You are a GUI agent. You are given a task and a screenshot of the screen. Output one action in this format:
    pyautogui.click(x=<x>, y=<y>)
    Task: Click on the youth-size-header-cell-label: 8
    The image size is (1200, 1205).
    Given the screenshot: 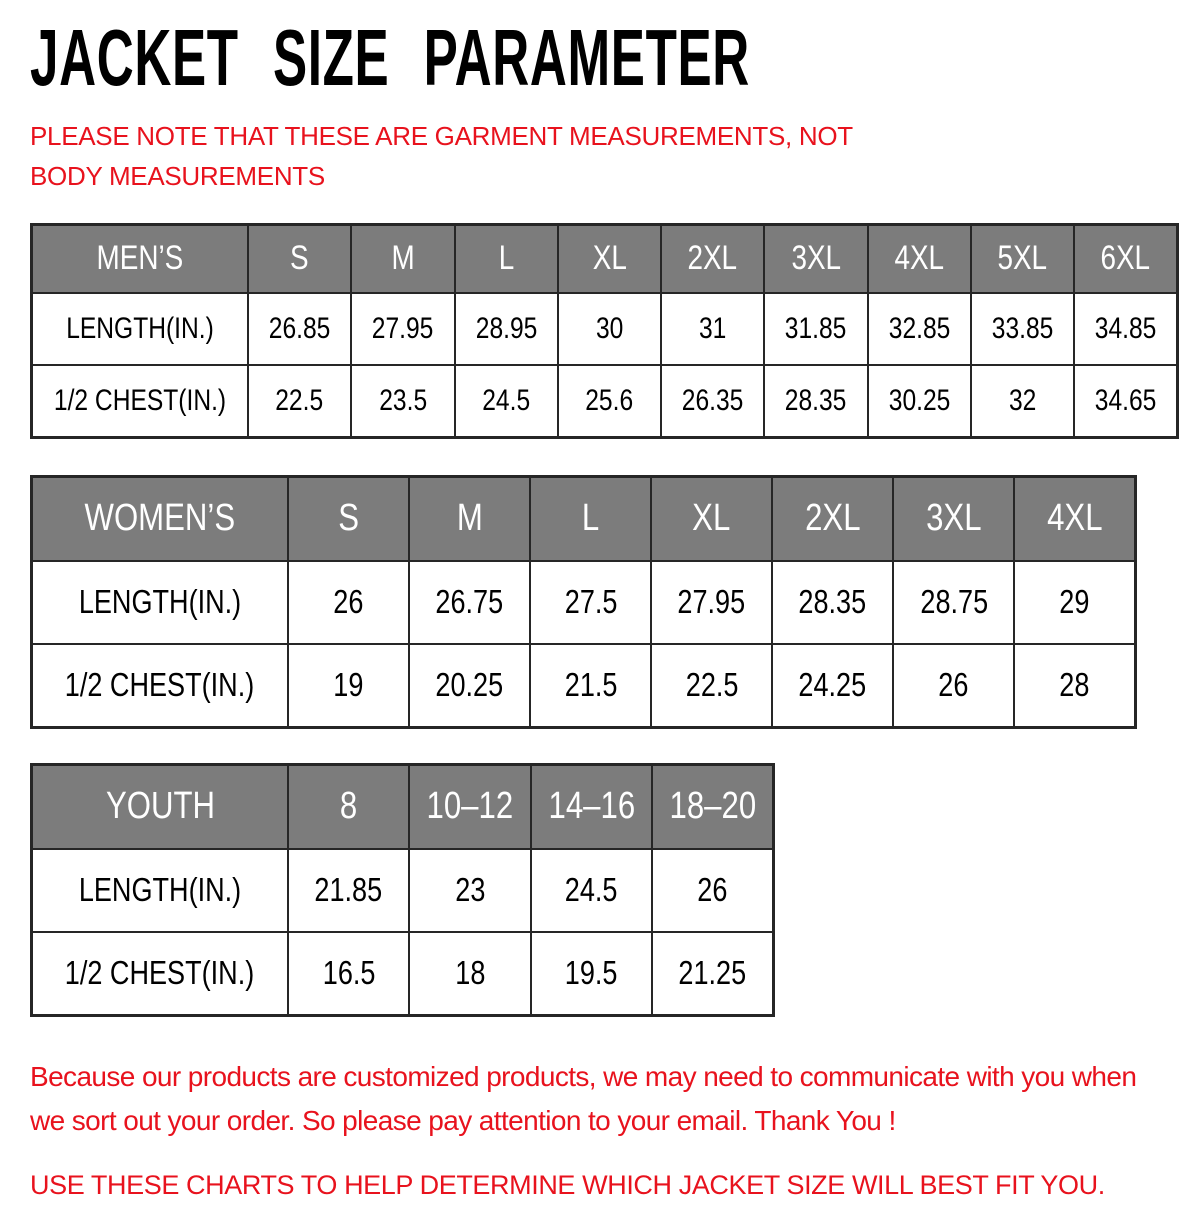 What is the action you would take?
    pyautogui.click(x=349, y=806)
    